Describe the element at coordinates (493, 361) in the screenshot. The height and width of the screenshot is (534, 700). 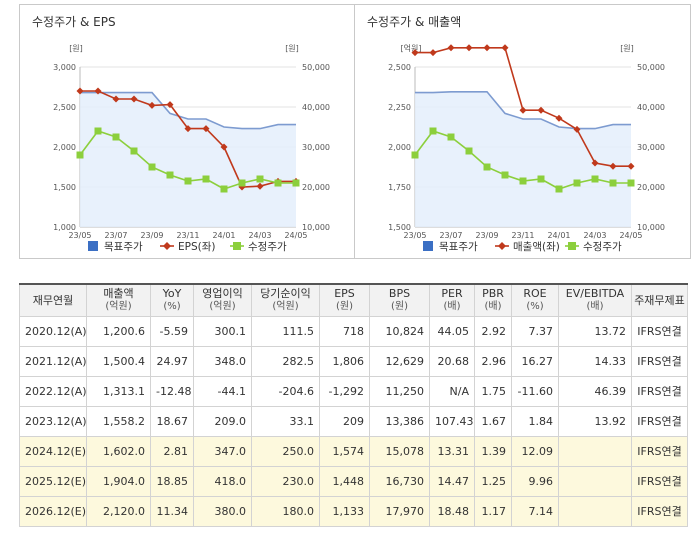
I see `table-cell: 2.96` at that location.